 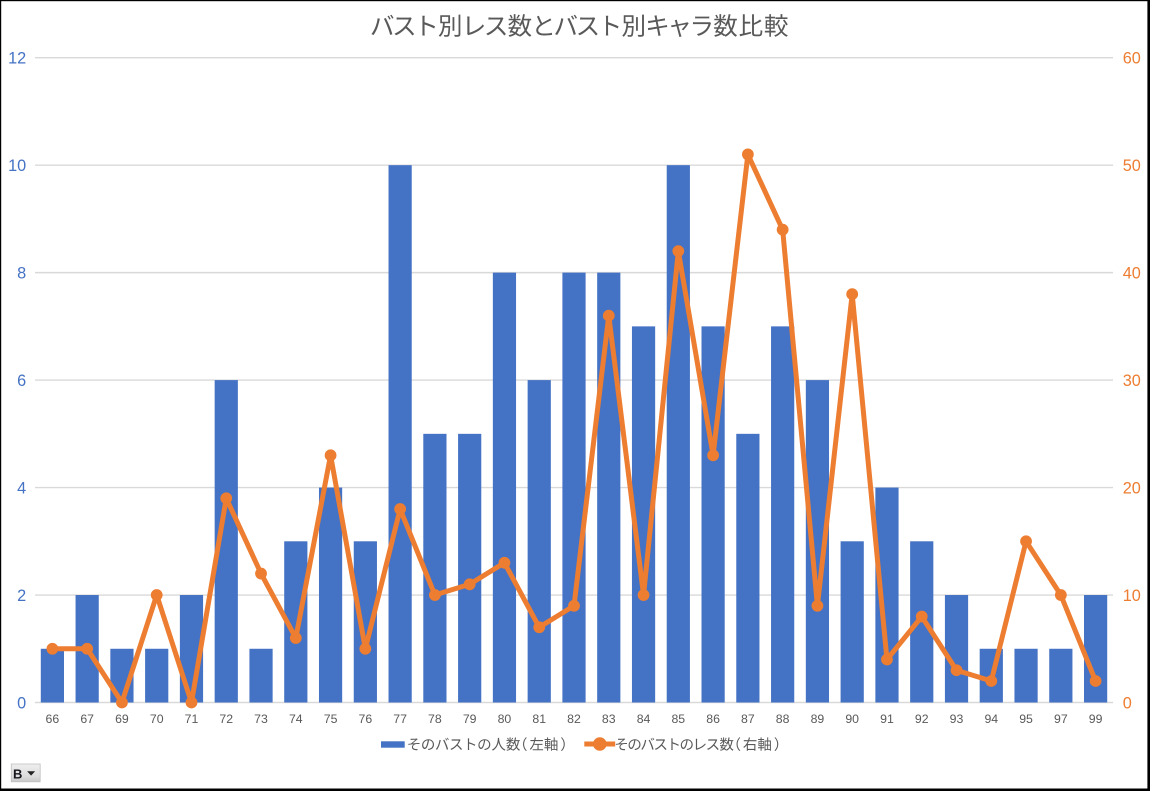 What do you see at coordinates (957, 719) in the screenshot?
I see `svg-text: 93` at bounding box center [957, 719].